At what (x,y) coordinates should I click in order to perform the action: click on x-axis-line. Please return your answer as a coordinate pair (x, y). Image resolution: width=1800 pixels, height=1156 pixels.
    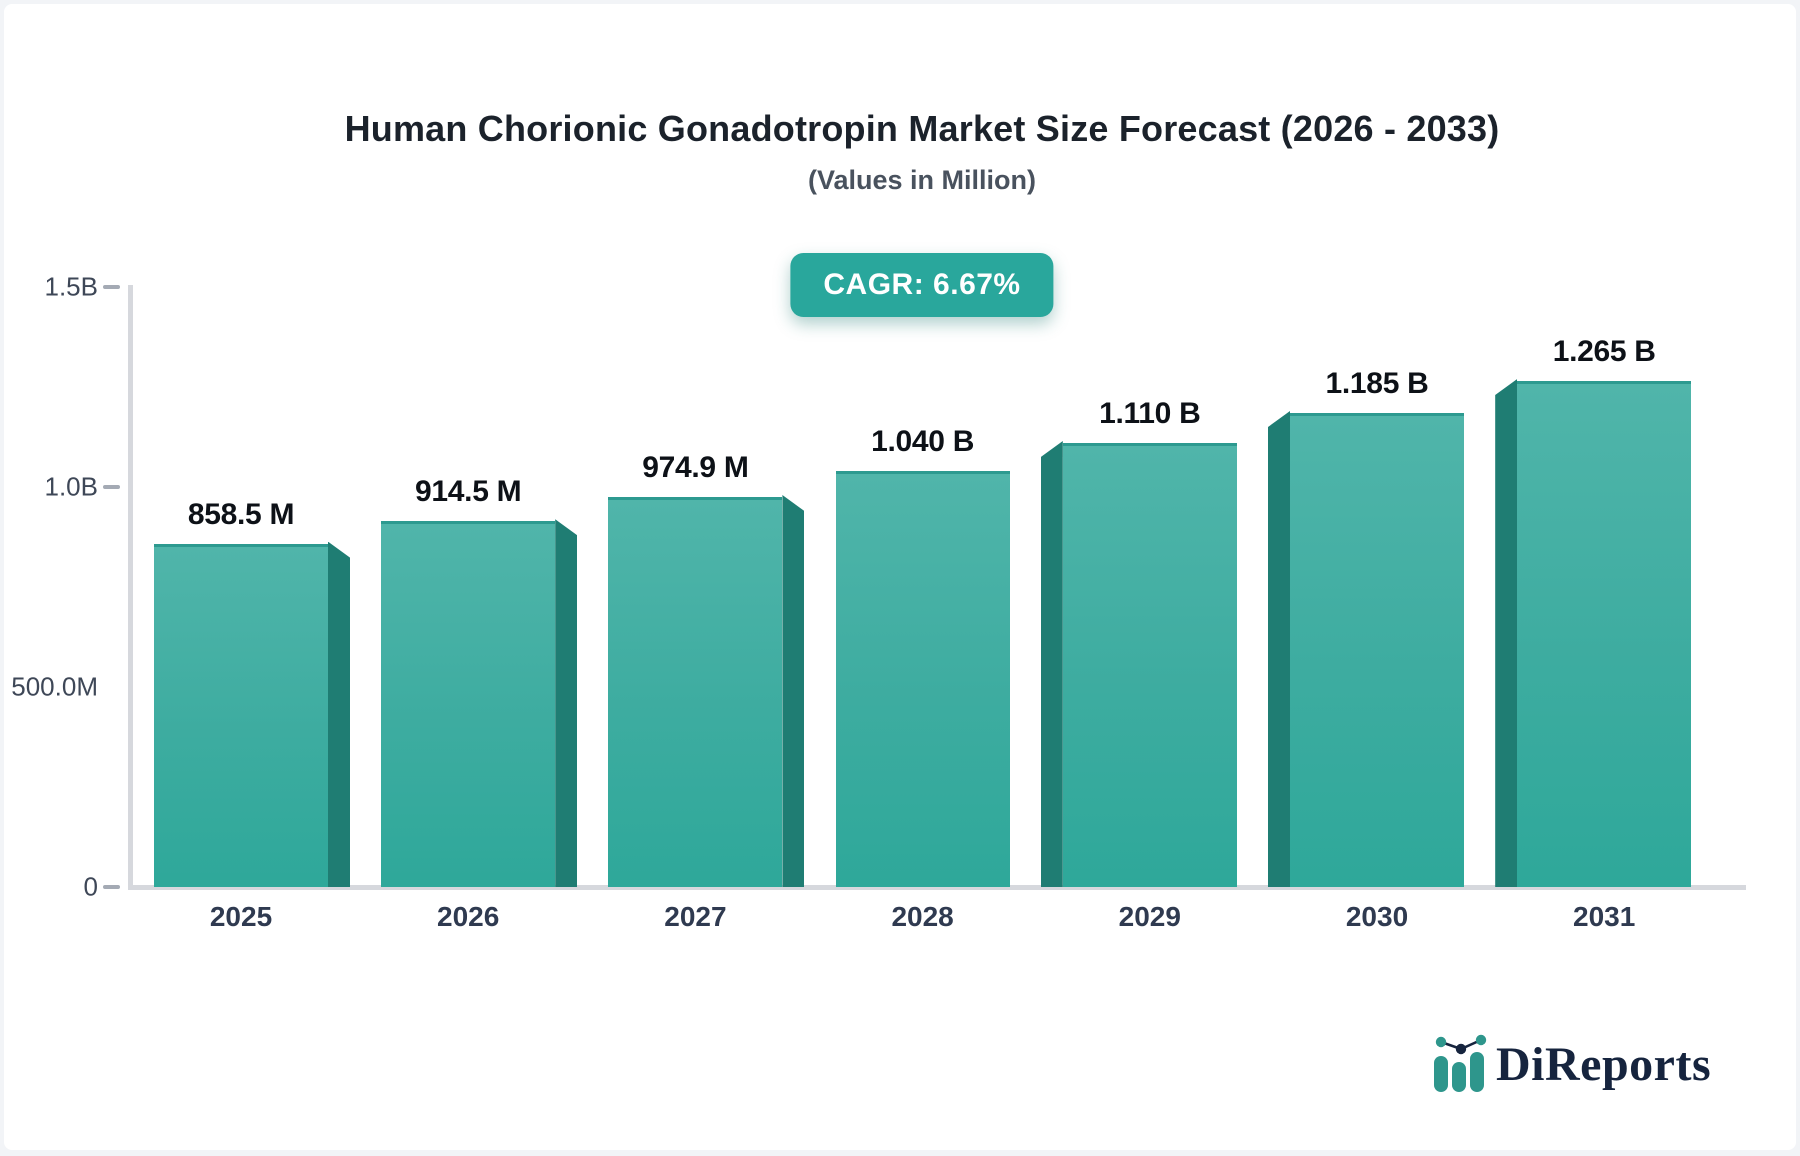
    Looking at the image, I should click on (937, 887).